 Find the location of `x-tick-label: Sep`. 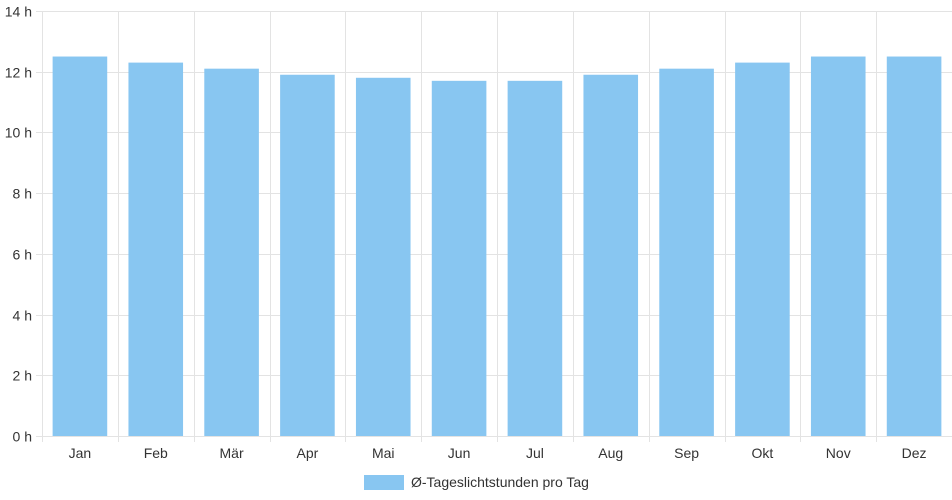

x-tick-label: Sep is located at coordinates (686, 453).